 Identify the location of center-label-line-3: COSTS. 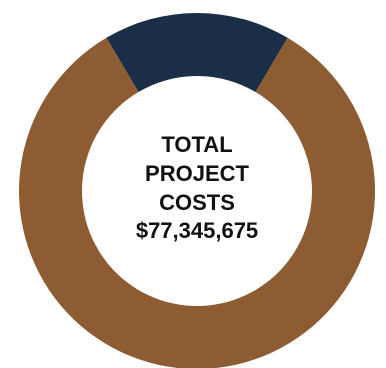
(197, 202).